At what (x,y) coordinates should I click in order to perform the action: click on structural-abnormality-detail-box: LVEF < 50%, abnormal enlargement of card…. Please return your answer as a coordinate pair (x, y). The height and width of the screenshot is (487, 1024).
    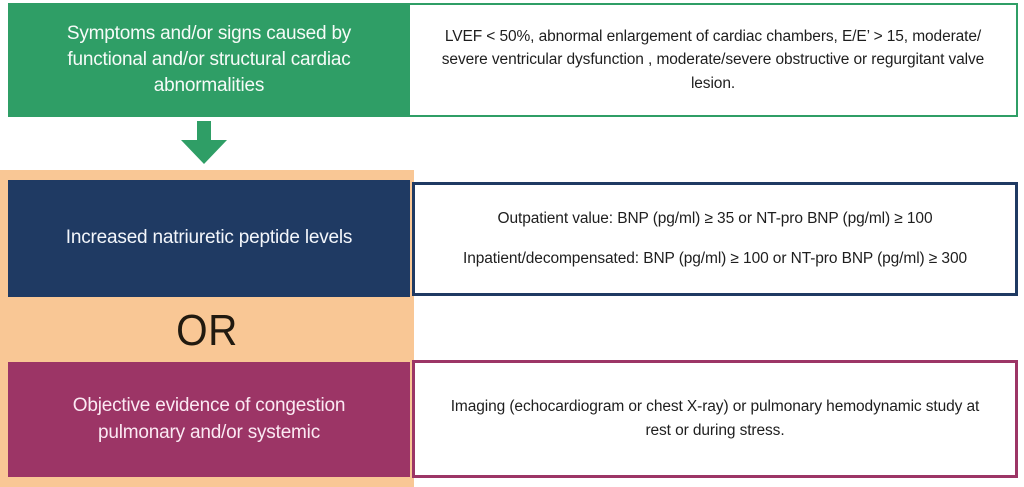
    Looking at the image, I should click on (713, 60).